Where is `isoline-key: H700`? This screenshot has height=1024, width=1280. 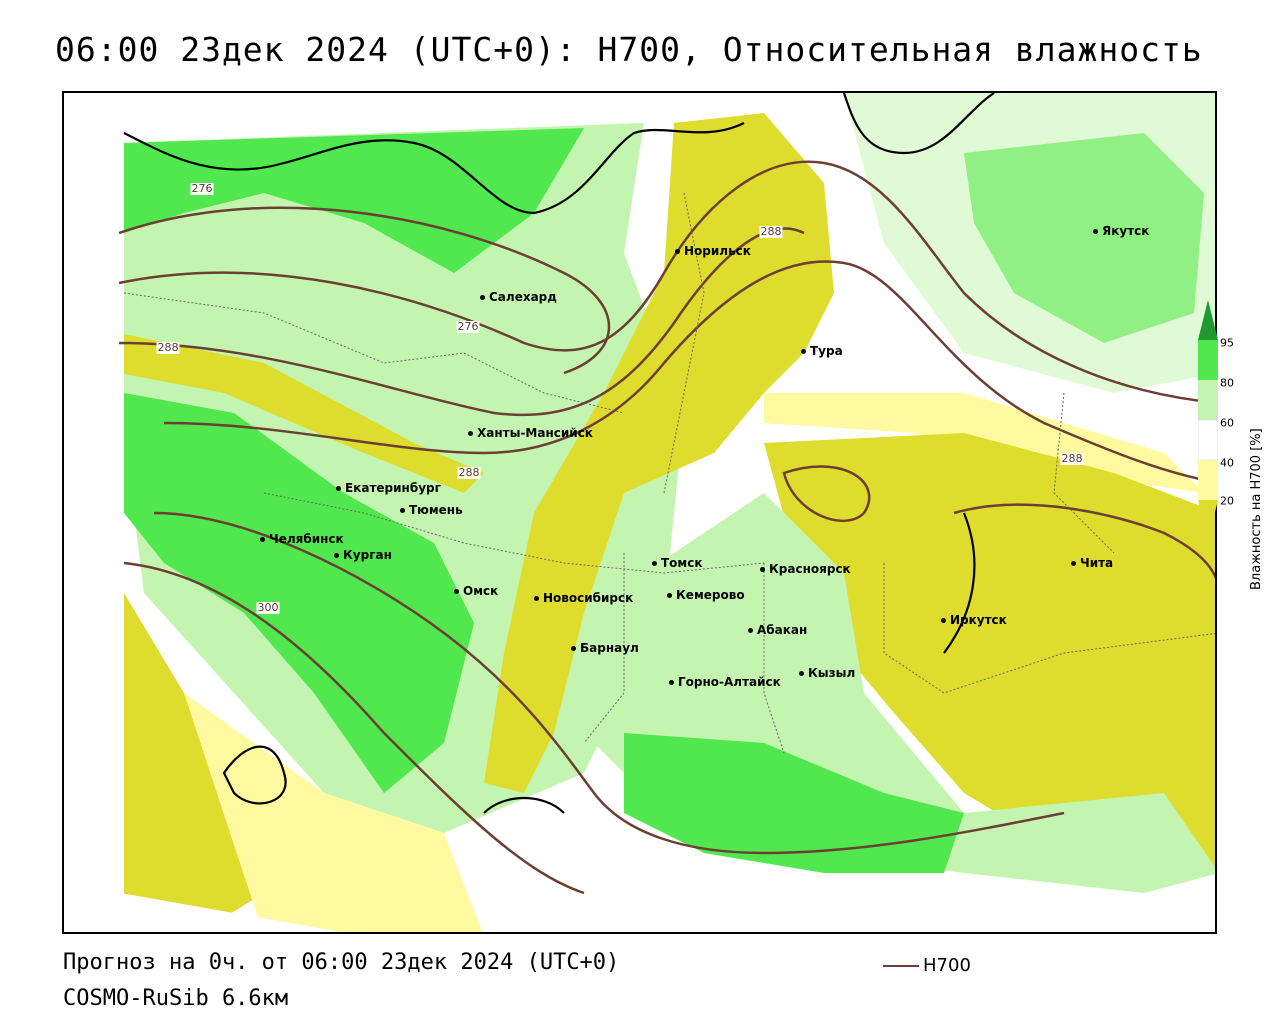 isoline-key: H700 is located at coordinates (927, 965).